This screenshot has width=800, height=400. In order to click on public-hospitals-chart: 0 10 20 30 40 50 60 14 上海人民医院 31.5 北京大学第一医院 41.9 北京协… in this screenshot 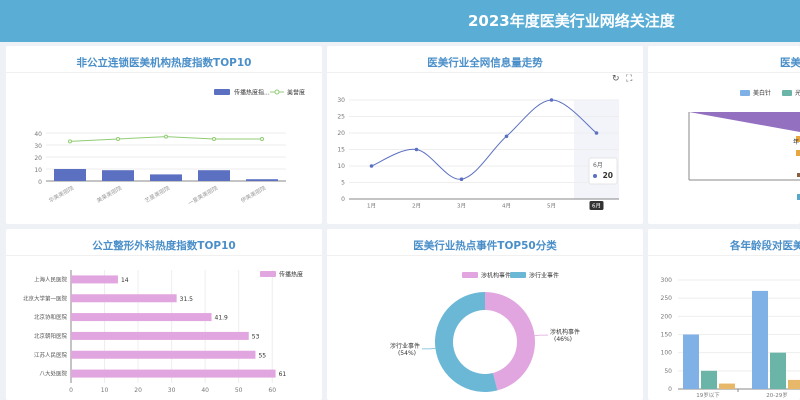, I will do `click(163, 332)`.